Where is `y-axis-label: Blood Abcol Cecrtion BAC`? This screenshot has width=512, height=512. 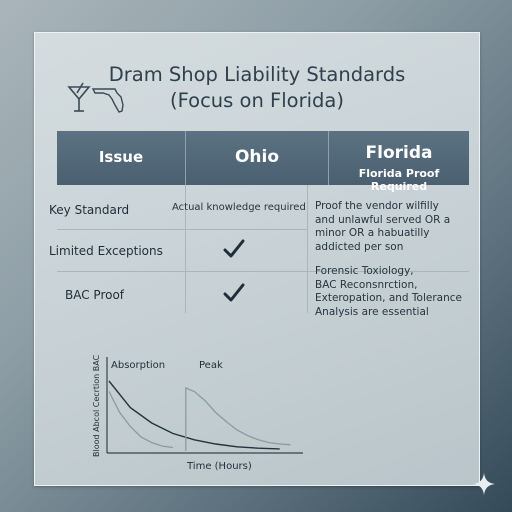
y-axis-label: Blood Abcol Cecrtion BAC is located at coordinates (96, 405).